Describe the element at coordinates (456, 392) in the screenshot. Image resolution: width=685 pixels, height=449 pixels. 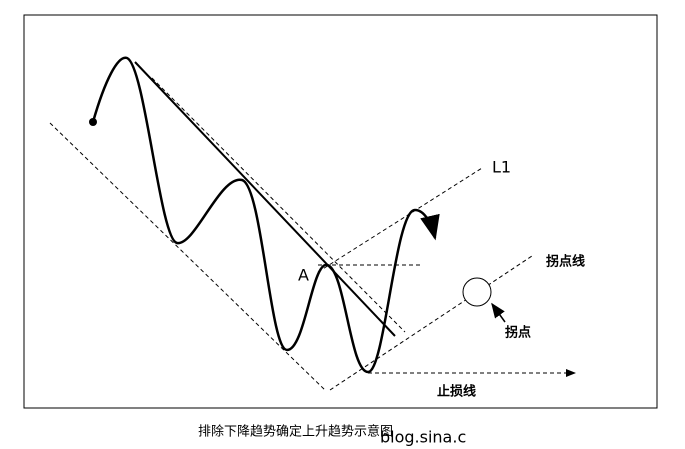
I see `stop-line-label: 止损线` at that location.